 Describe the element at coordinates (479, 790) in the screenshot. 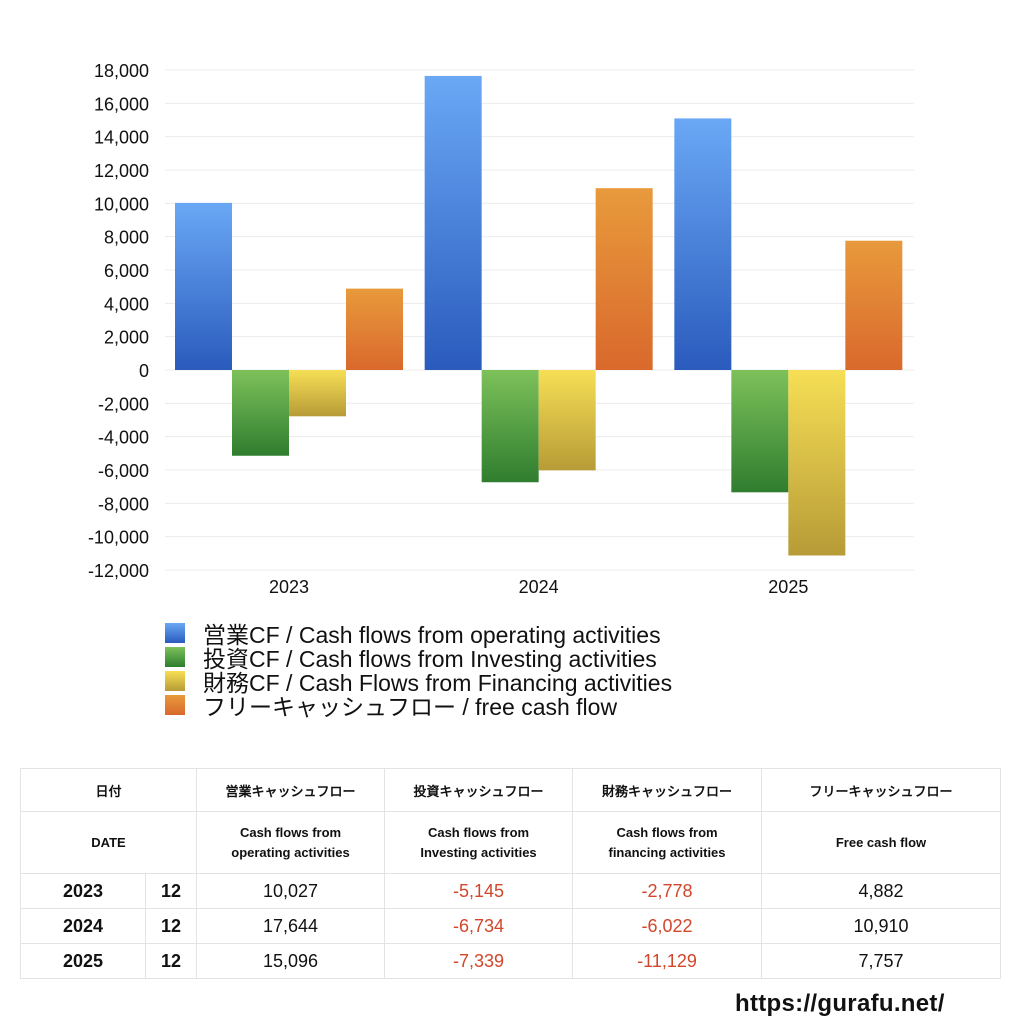

I see `header-investing-ja: 投資キャッシュフロー` at that location.